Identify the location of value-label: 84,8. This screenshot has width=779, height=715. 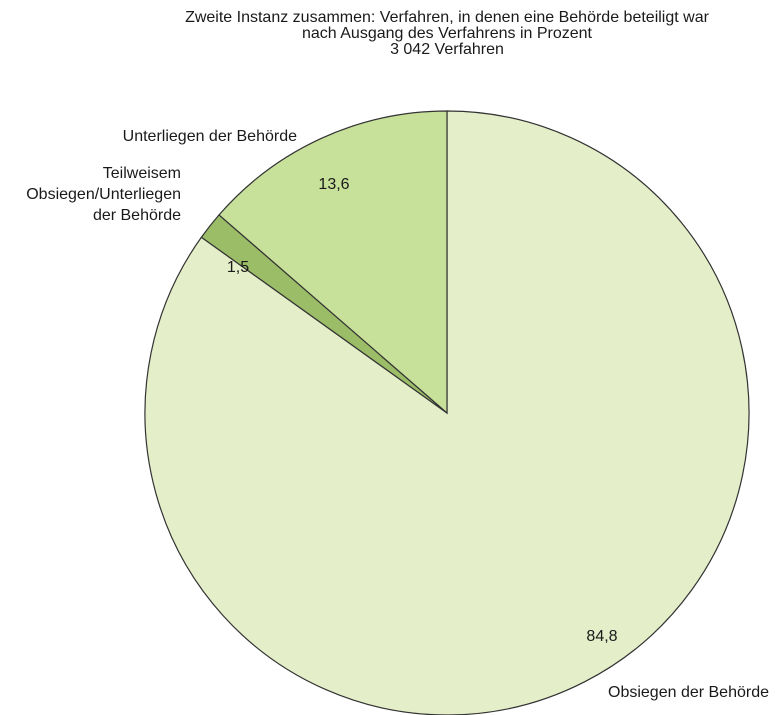
(601, 636).